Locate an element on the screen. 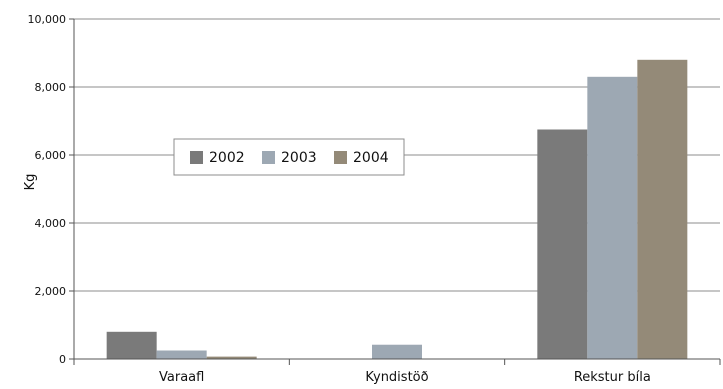 This screenshot has height=389, width=723. x-category-label: Varaafl is located at coordinates (181, 377).